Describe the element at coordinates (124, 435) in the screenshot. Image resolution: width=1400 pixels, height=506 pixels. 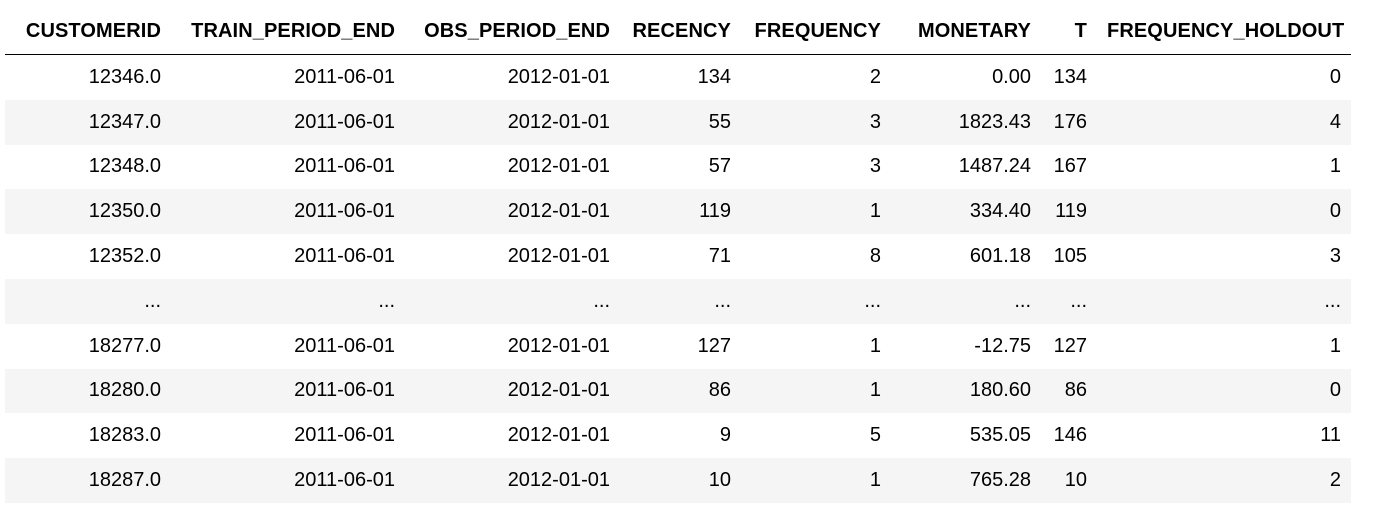
I see `cell-customerid: 18283.0` at that location.